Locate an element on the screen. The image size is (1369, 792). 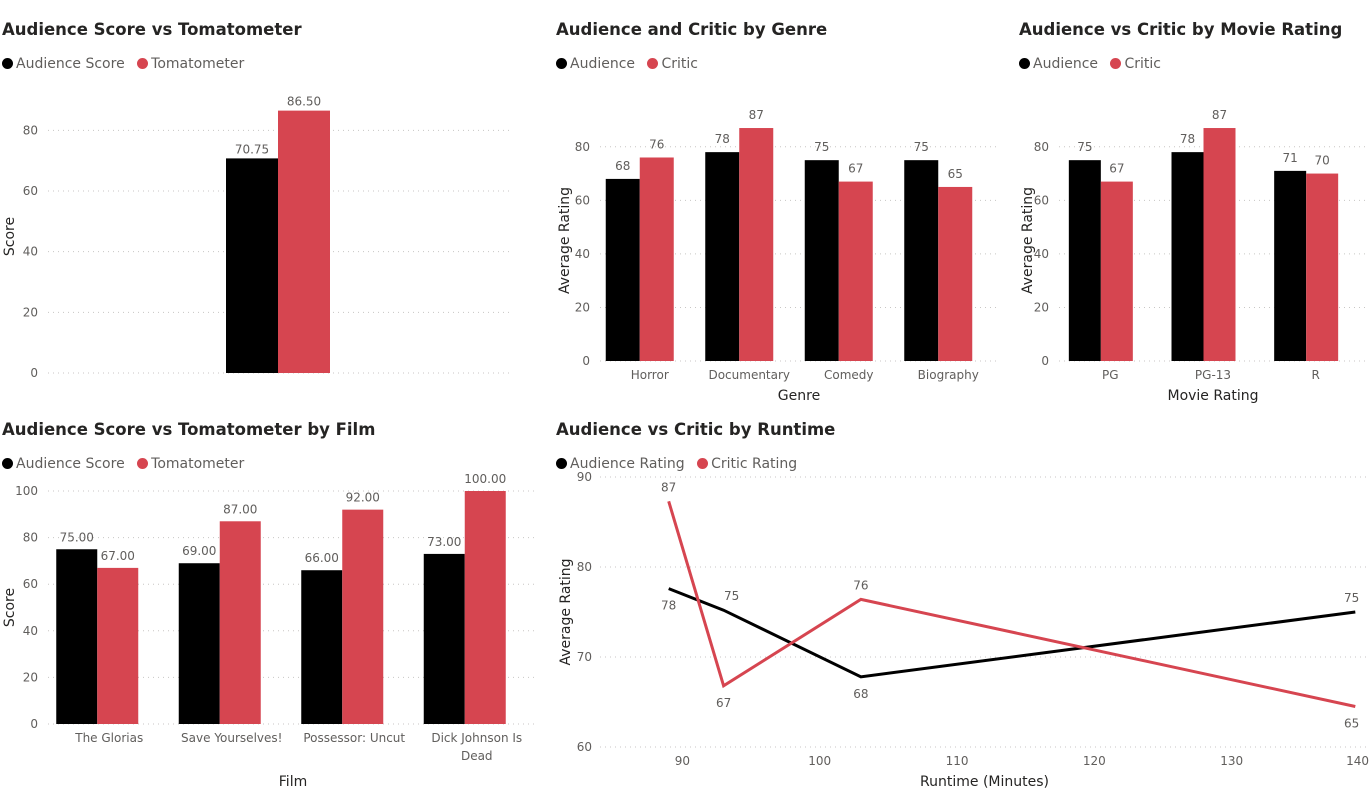
x-tick-label: The Glorias is located at coordinates (108, 738).